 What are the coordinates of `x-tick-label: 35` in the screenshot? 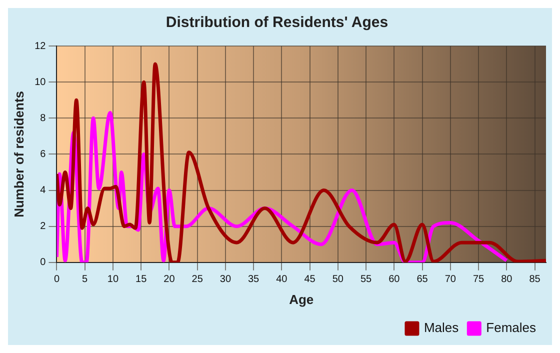 It's located at (254, 280).